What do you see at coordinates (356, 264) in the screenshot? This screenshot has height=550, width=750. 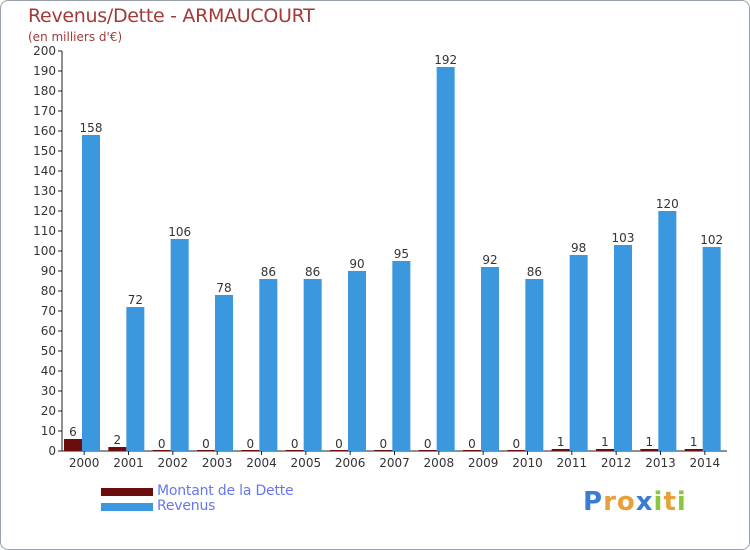 I see `revenus-value-label: 90` at bounding box center [356, 264].